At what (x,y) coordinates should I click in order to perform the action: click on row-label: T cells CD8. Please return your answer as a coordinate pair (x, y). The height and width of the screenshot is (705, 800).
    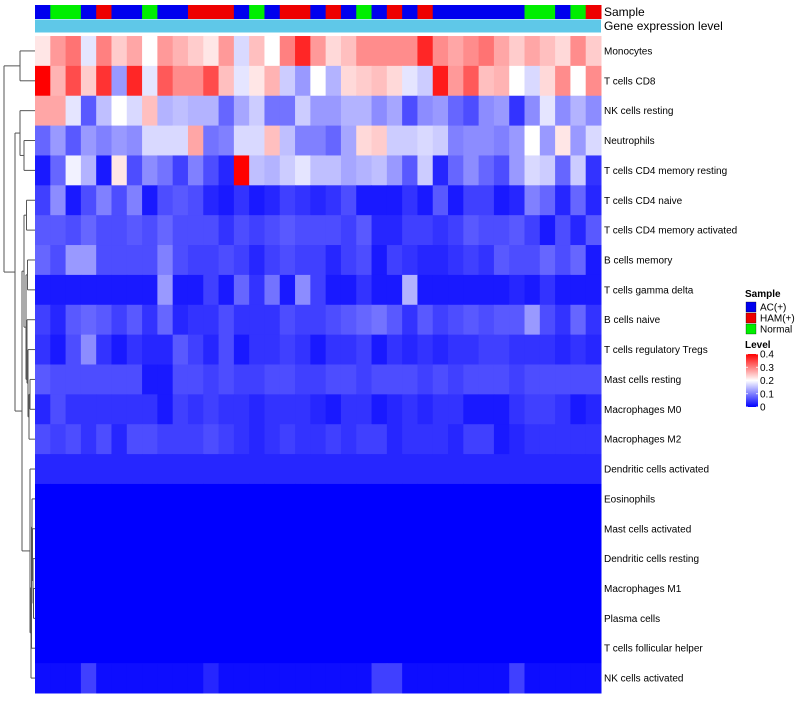
    Looking at the image, I should click on (630, 81).